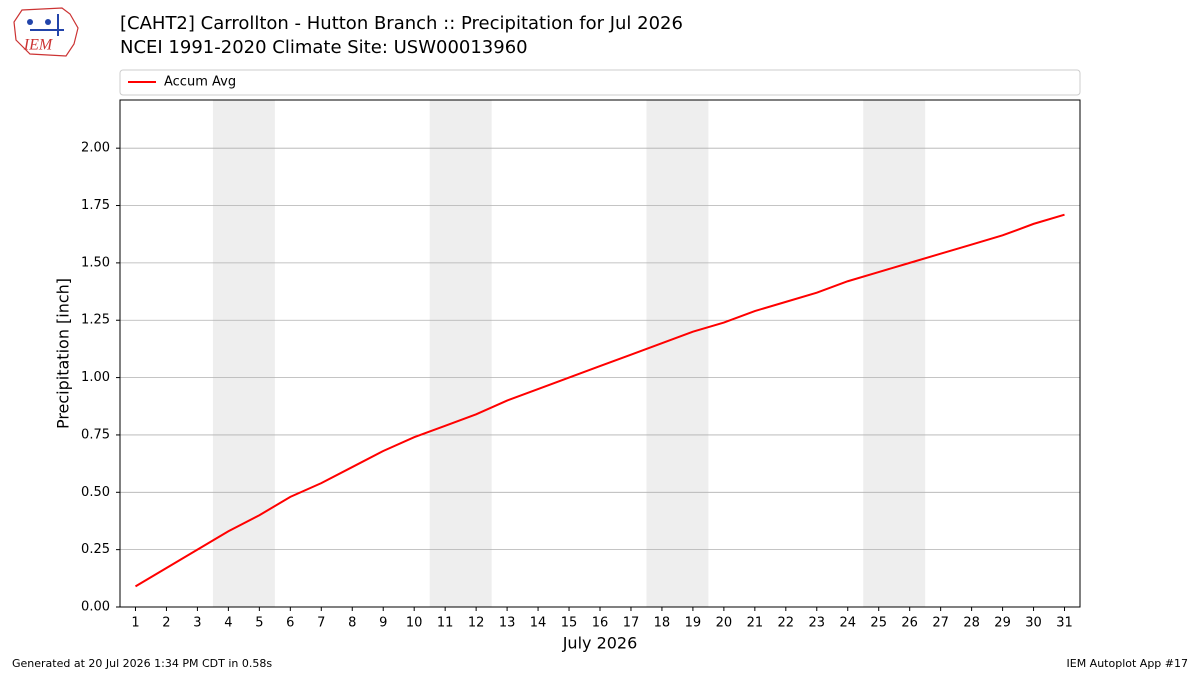  Describe the element at coordinates (95, 262) in the screenshot. I see `y-tick-label: 1.50` at that location.